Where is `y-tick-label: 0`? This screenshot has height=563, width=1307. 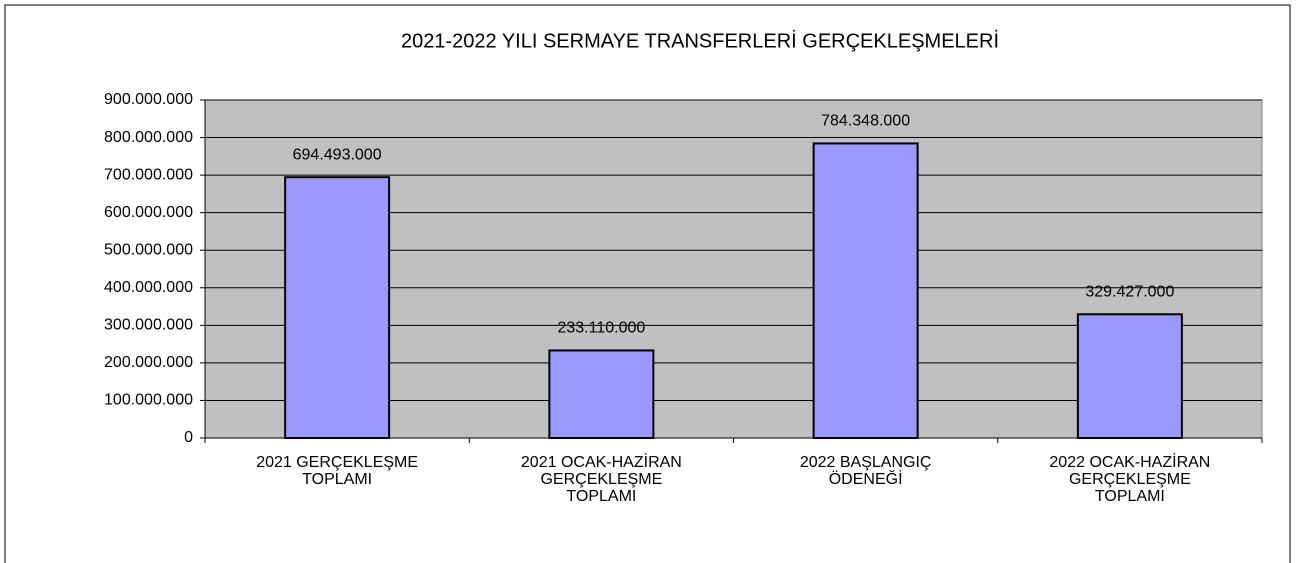 y-tick-label: 0 is located at coordinates (188, 437).